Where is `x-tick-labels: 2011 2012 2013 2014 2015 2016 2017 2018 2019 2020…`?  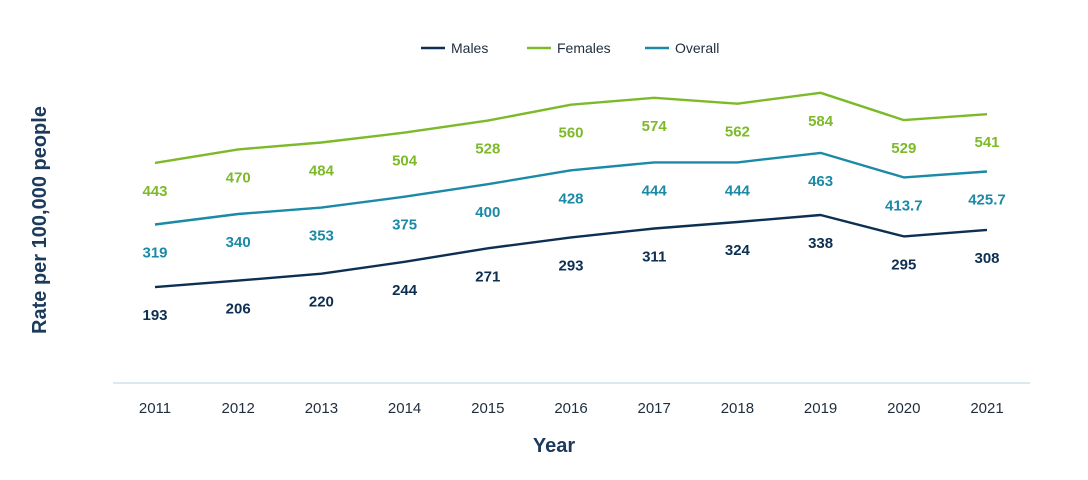 x-tick-labels: 2011 2012 2013 2014 2015 2016 2017 2018 2019 2020… is located at coordinates (571, 408).